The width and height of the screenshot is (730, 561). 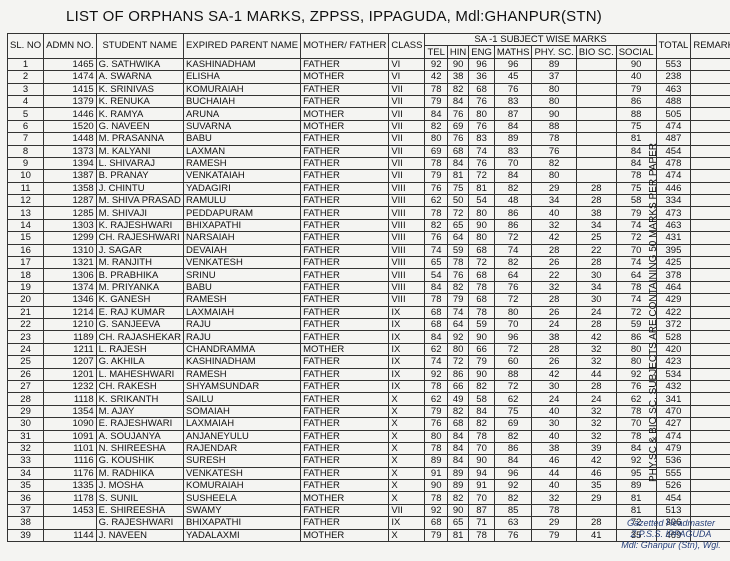 I want to click on table-cell: 1287, so click(x=70, y=201).